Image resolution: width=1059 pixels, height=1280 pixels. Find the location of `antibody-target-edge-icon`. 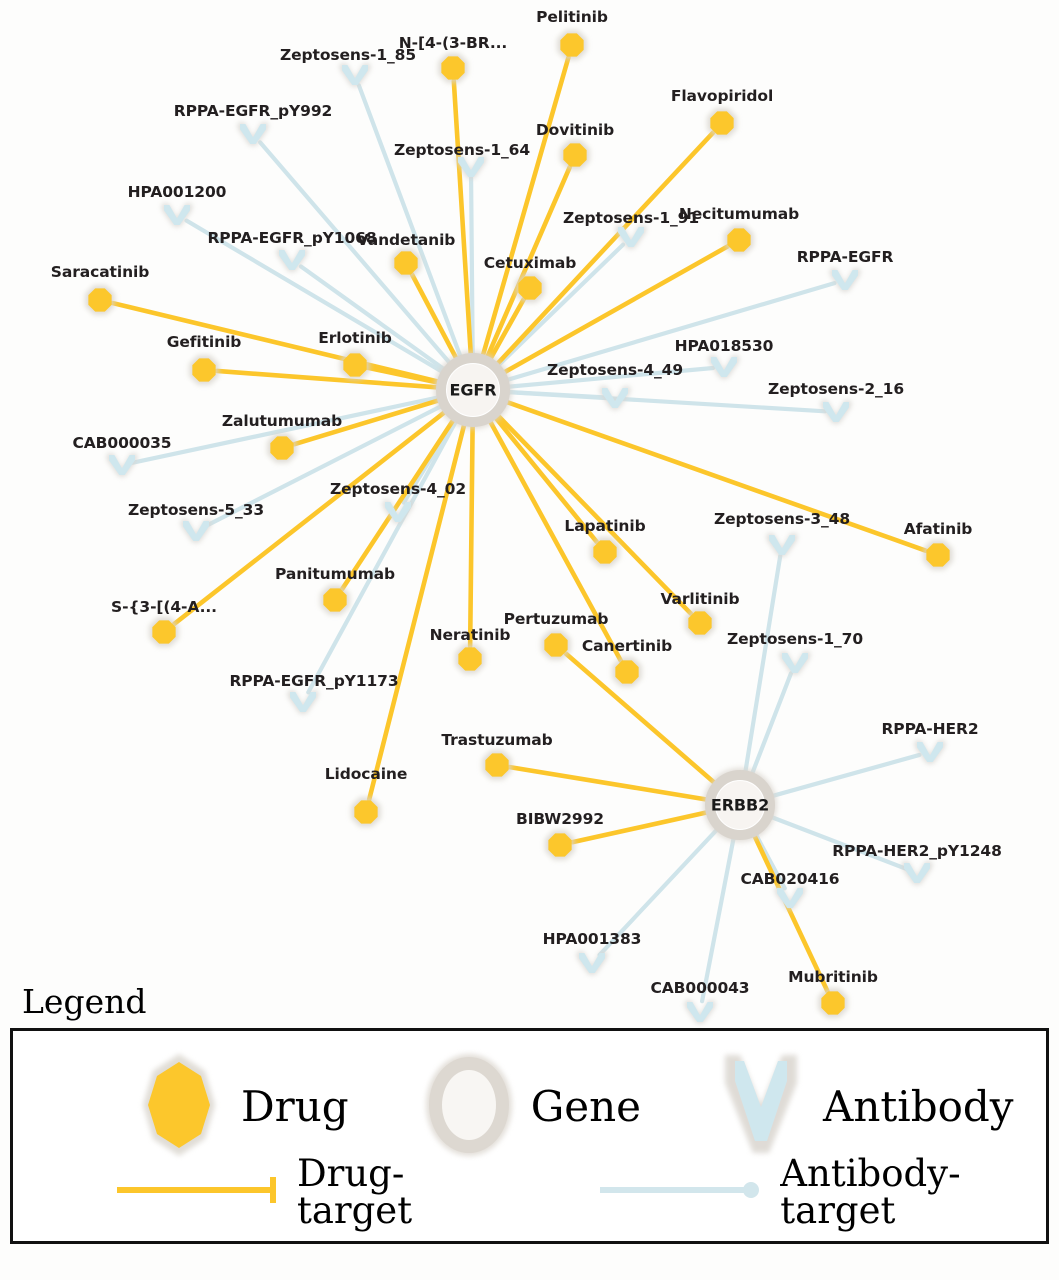

antibody-target-edge-icon is located at coordinates (681, 1192).